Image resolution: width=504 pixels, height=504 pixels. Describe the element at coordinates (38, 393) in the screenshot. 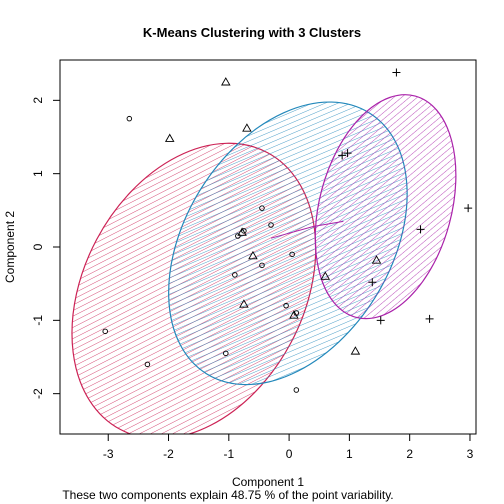

I see `y-tick-label: -2` at that location.